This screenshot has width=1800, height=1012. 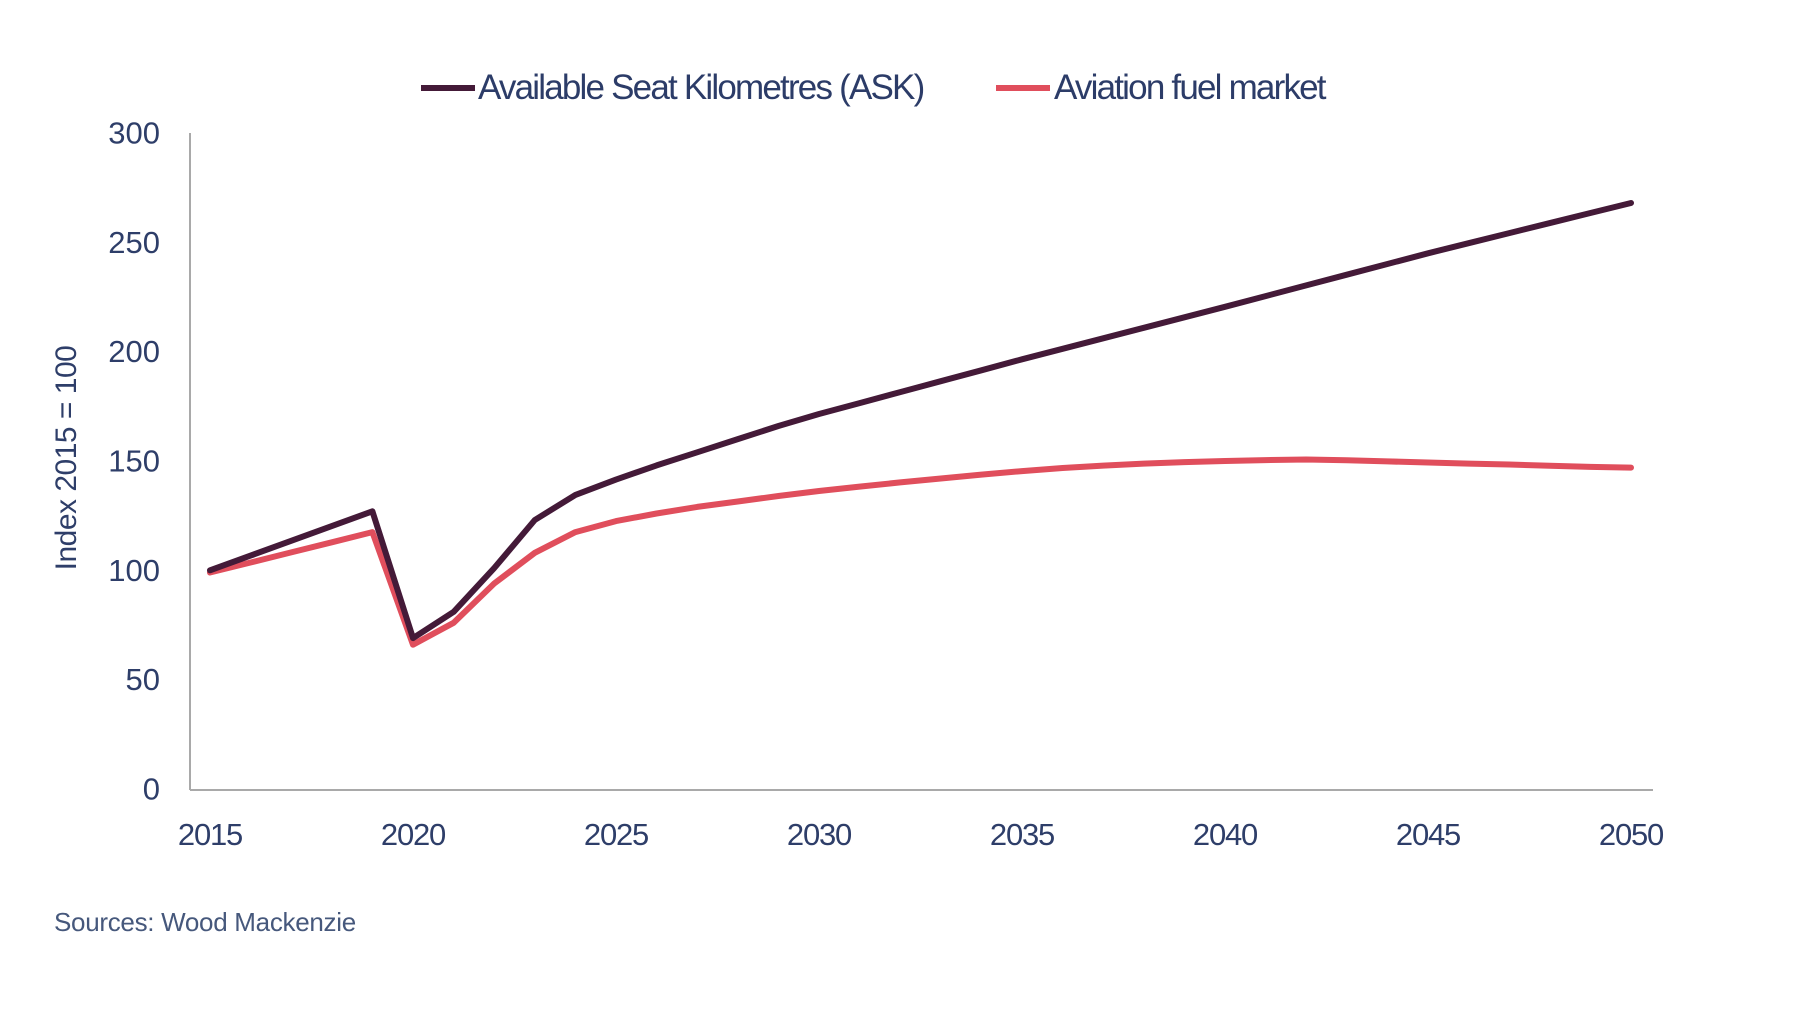 What do you see at coordinates (616, 834) in the screenshot?
I see `svg-text: 2025` at bounding box center [616, 834].